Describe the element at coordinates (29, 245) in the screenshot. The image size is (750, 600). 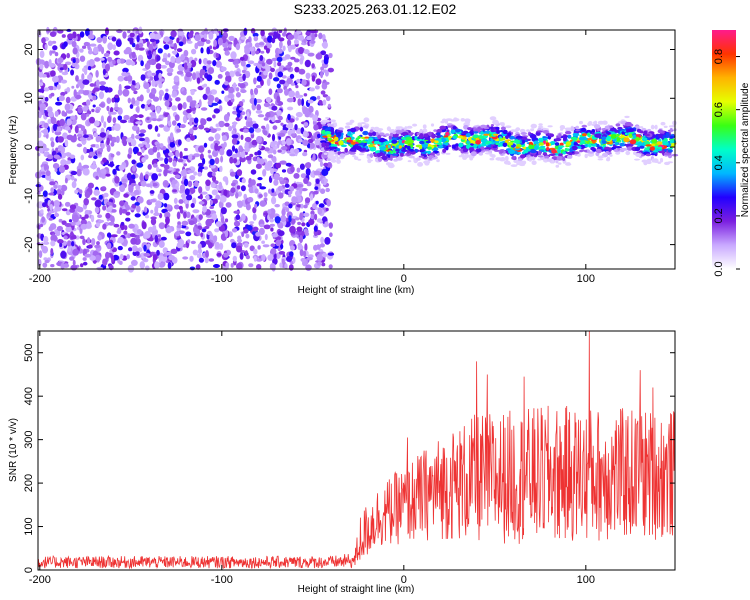
I see `y-tick-label: -20` at that location.